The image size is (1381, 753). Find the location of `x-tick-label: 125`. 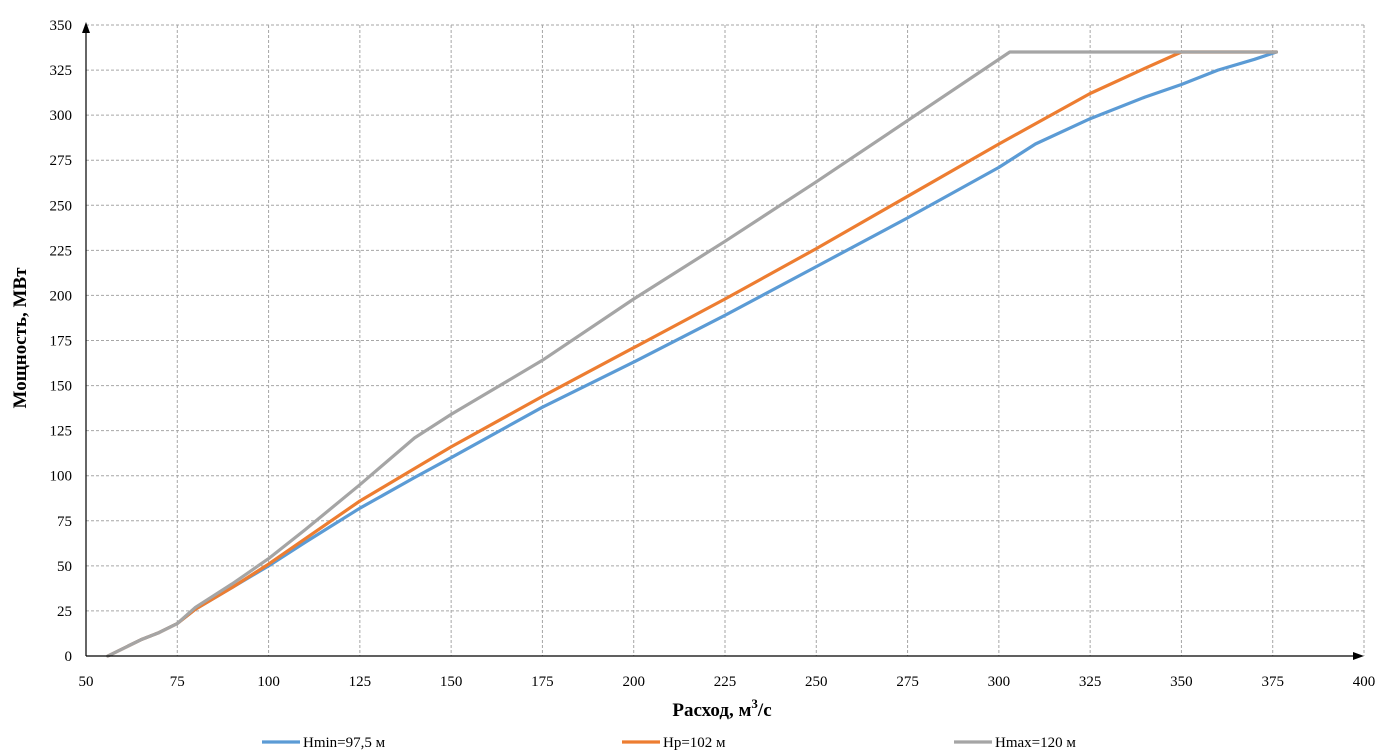

x-tick-label: 125 is located at coordinates (360, 682).